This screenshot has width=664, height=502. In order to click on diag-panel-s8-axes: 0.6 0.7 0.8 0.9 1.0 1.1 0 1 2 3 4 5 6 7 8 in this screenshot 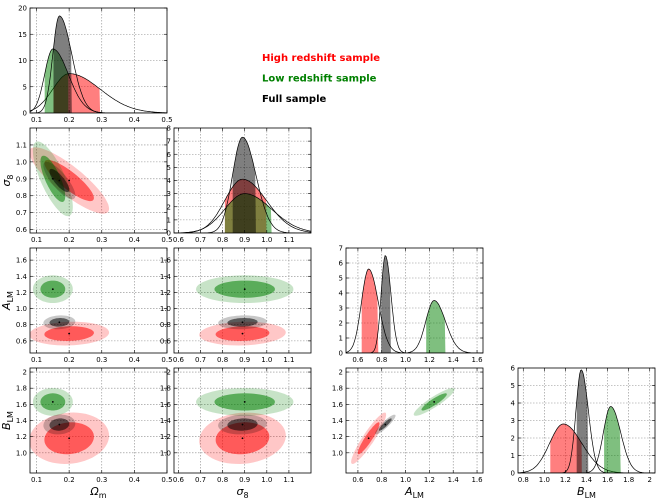, I will do `click(239, 184)`.